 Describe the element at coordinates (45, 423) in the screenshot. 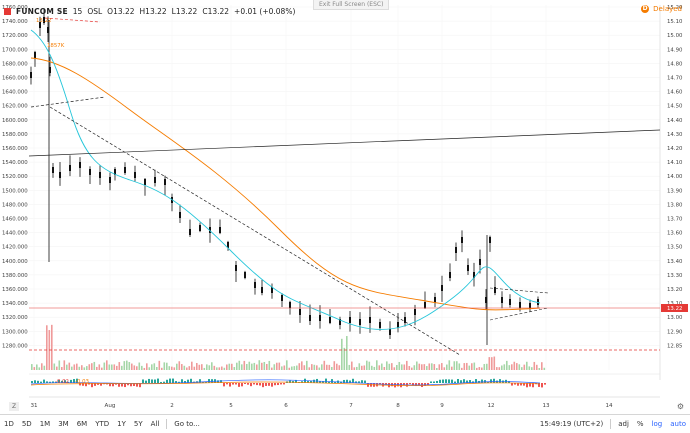

I see `range-1m: 1M` at that location.